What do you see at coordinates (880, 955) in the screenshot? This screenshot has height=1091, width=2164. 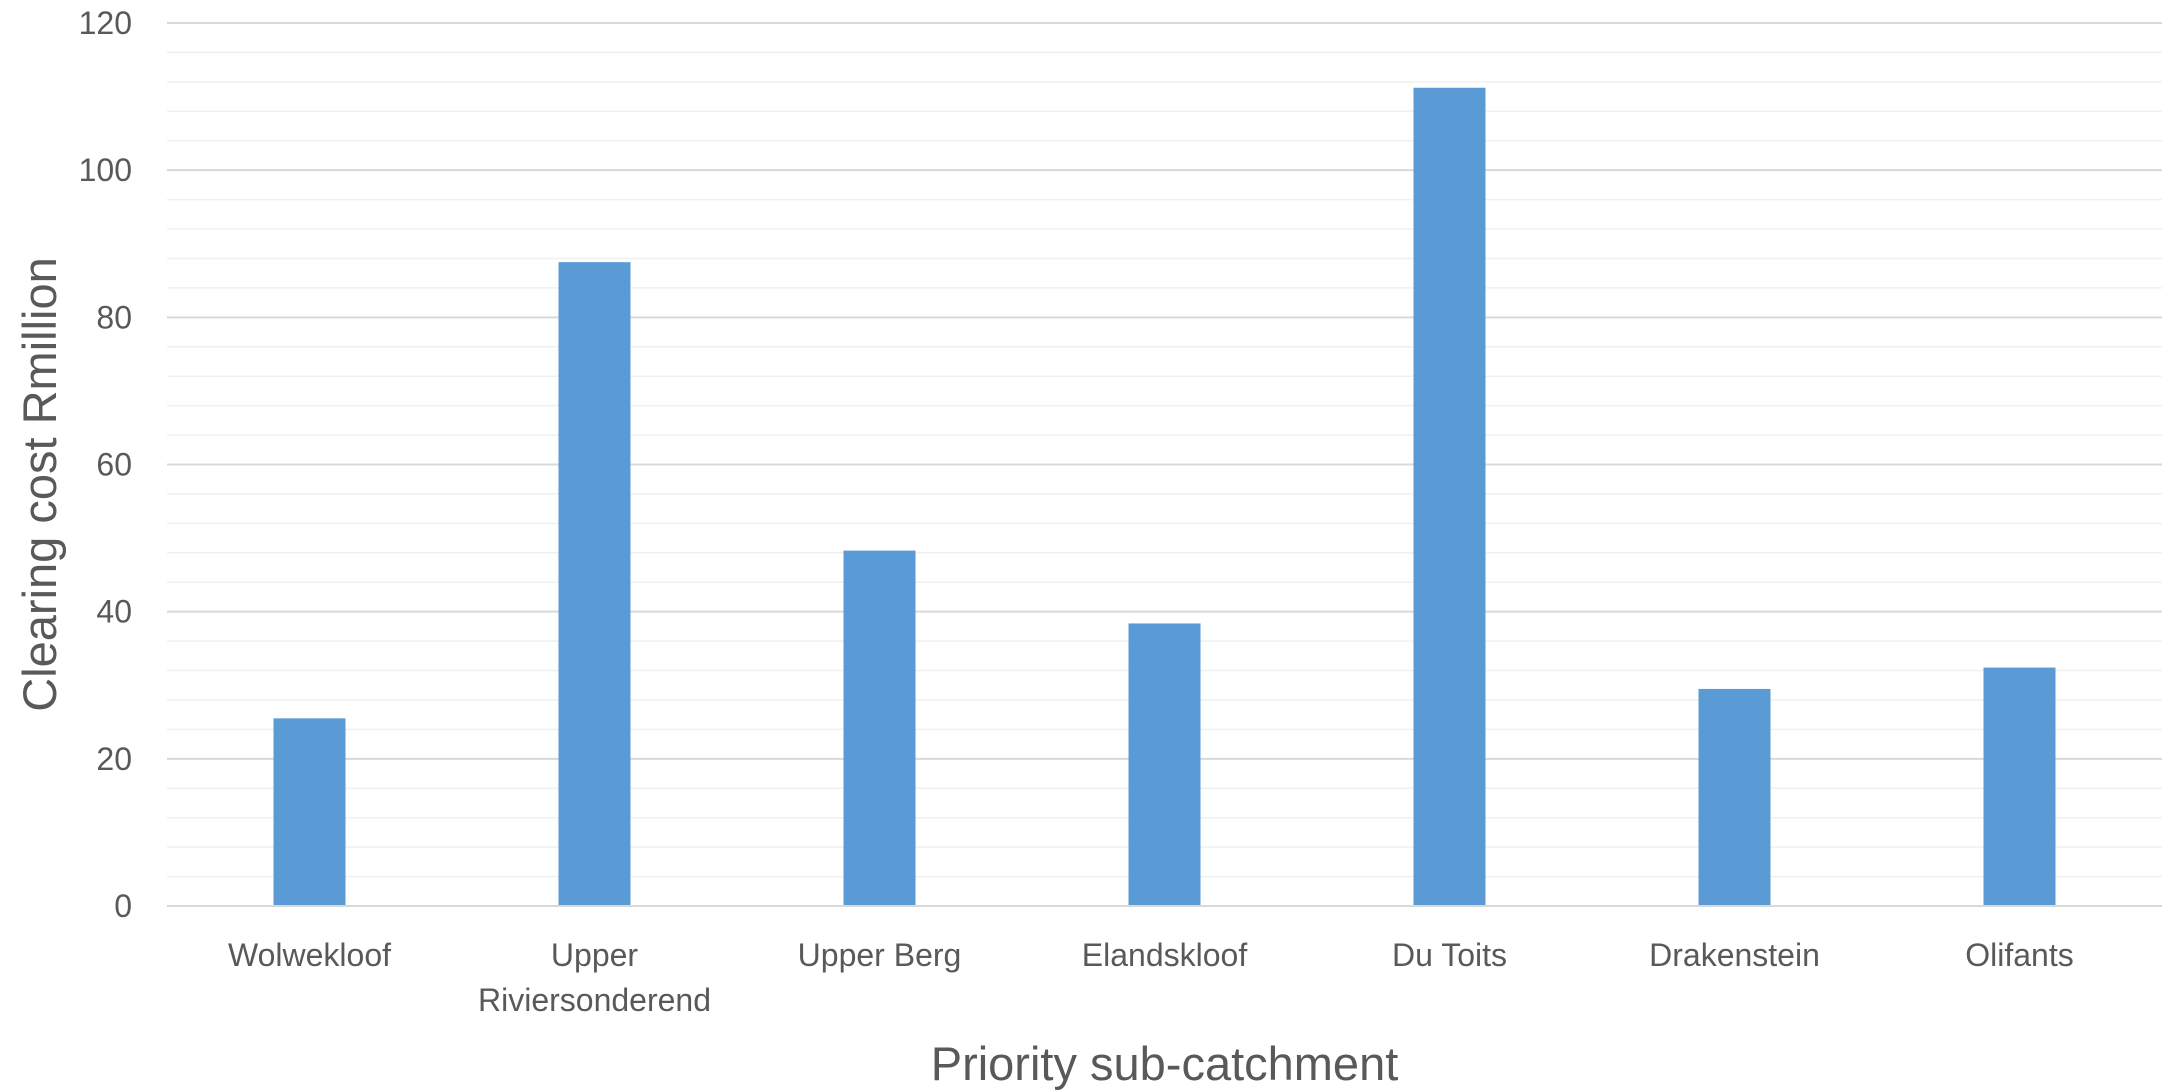 I see `x-tick-label: Upper Berg` at bounding box center [880, 955].